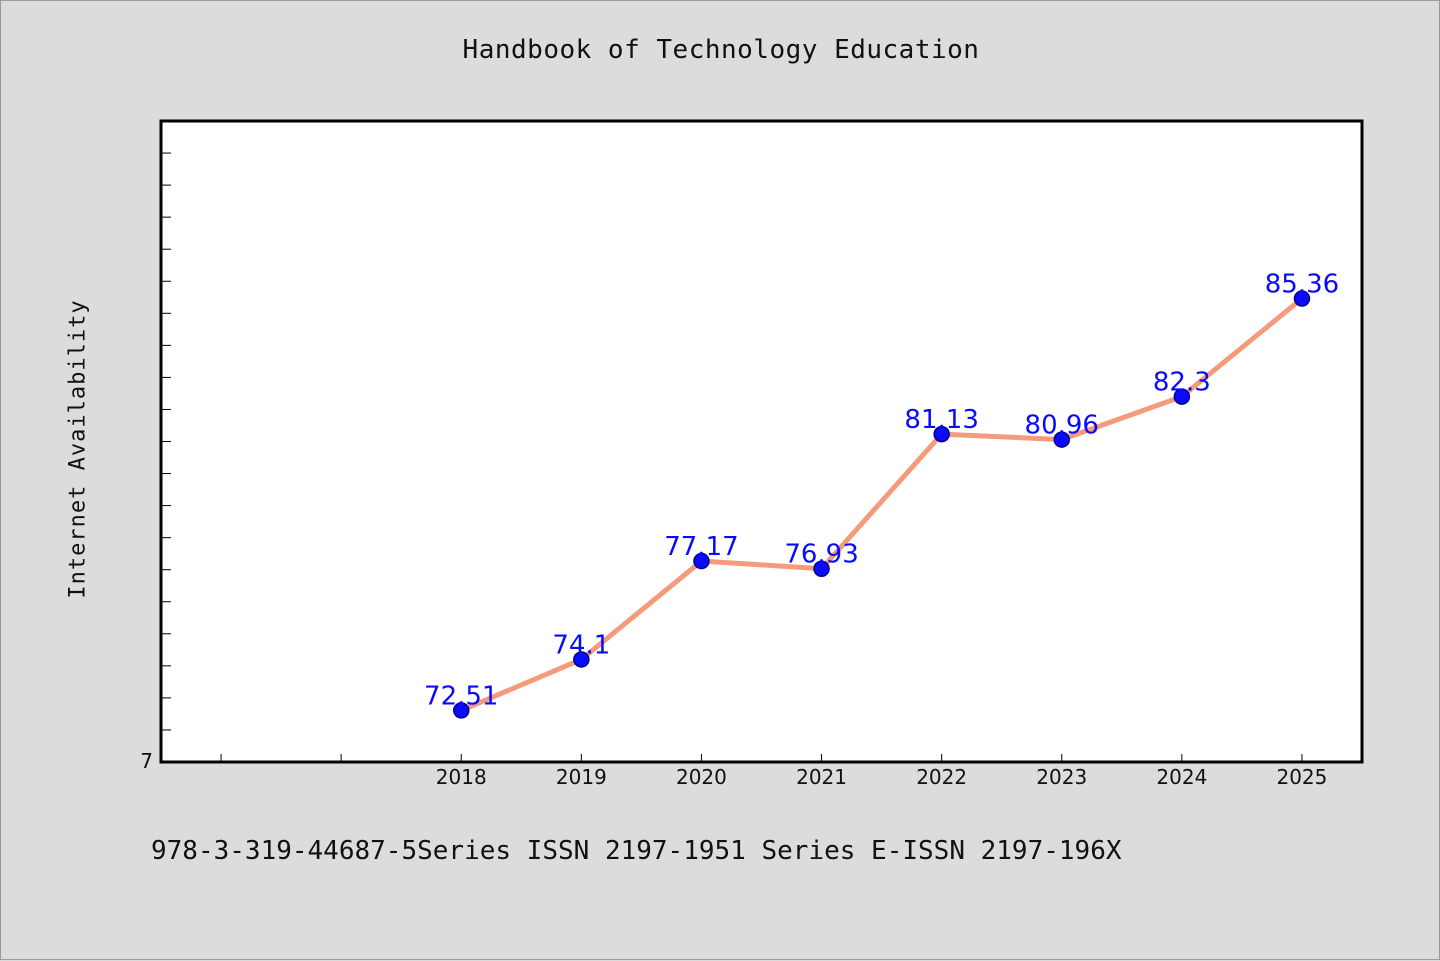 The height and width of the screenshot is (961, 1440). Describe the element at coordinates (1302, 285) in the screenshot. I see `data-label: 85.36` at that location.